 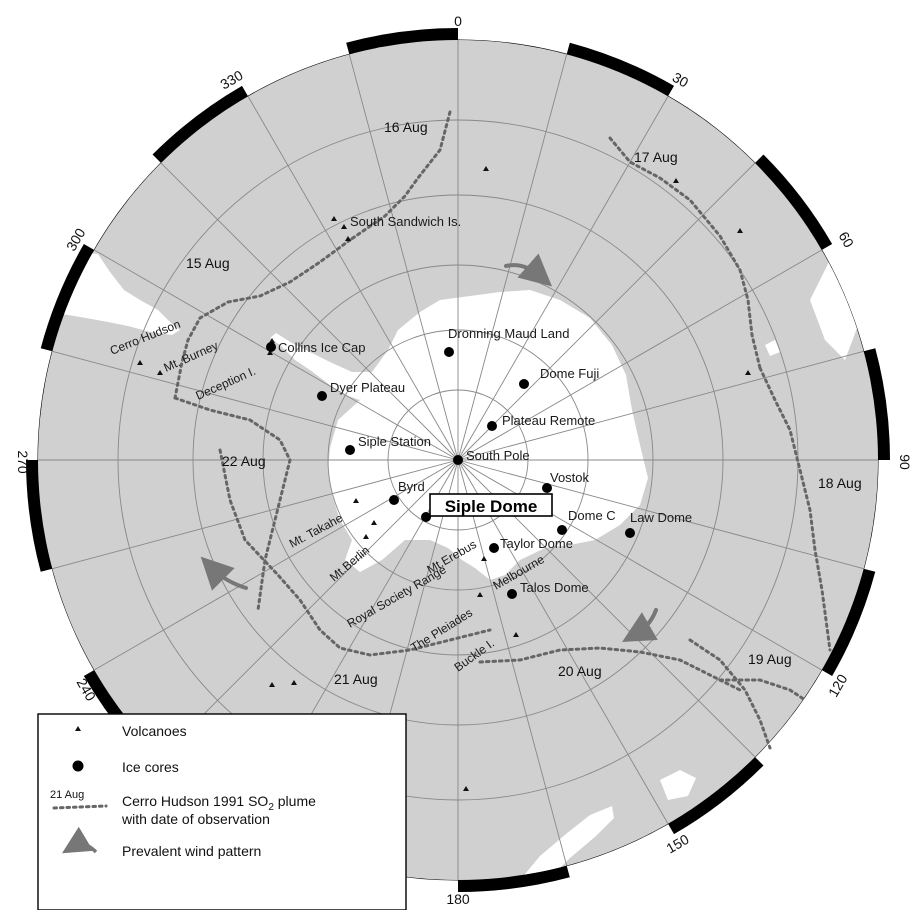 I want to click on new-zealand, so click(x=567, y=843).